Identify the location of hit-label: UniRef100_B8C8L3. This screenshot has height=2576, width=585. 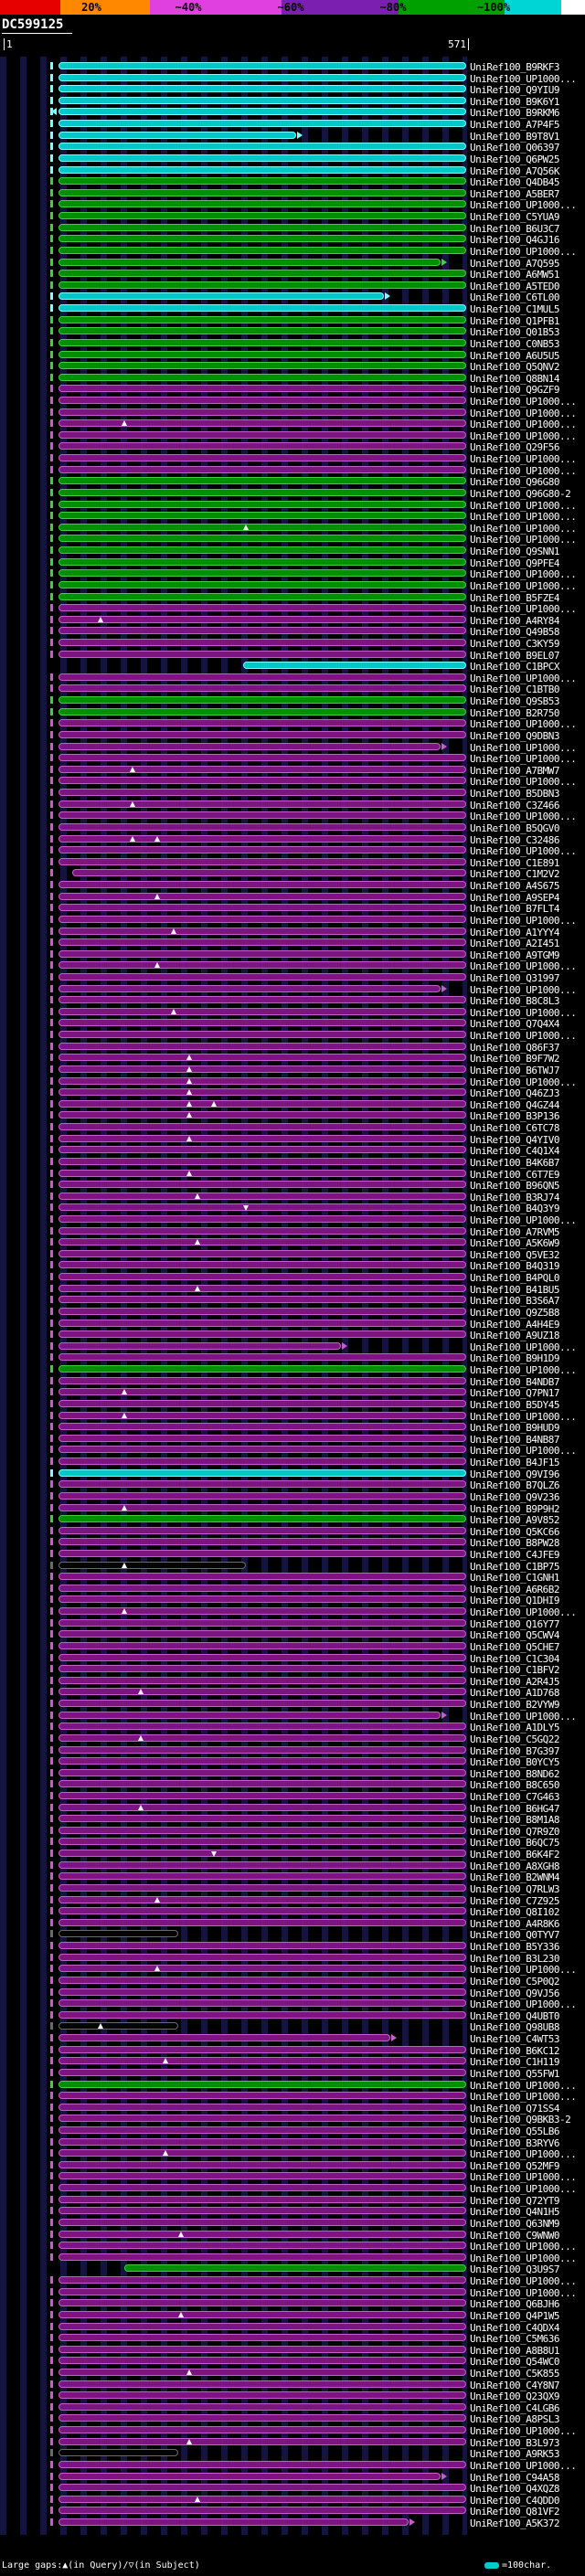
(514, 1001).